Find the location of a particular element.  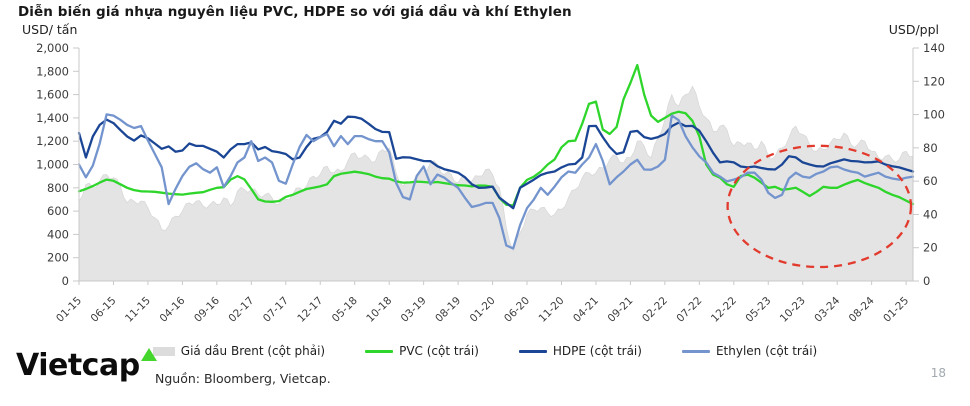

right-axis-tick-label: 140 is located at coordinates (934, 48).